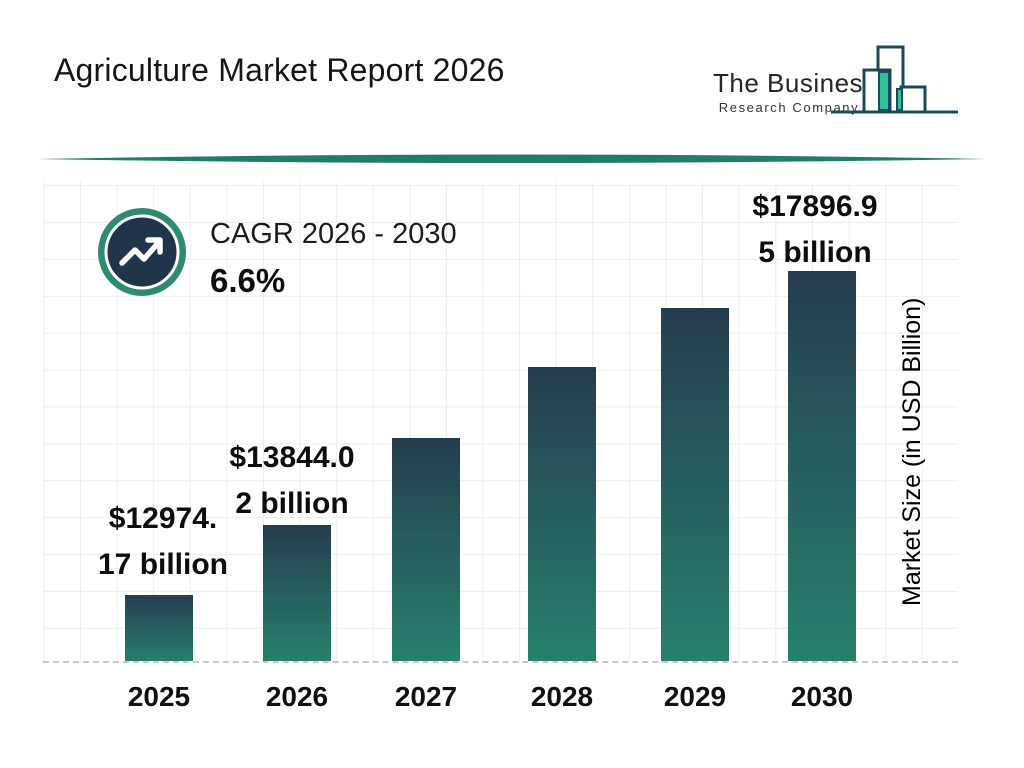 This screenshot has width=1024, height=768. I want to click on section-divider, so click(512, 158).